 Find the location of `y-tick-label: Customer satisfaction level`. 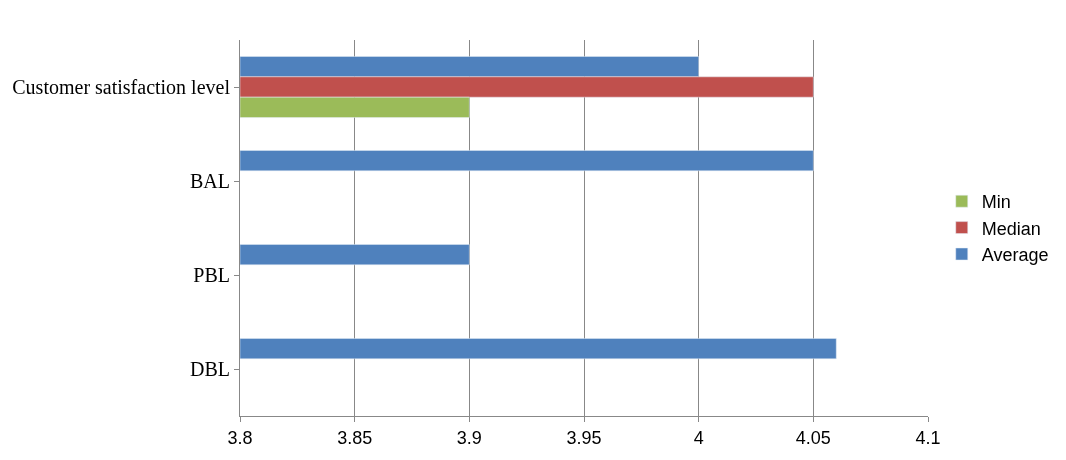

y-tick-label: Customer satisfaction level is located at coordinates (121, 87).